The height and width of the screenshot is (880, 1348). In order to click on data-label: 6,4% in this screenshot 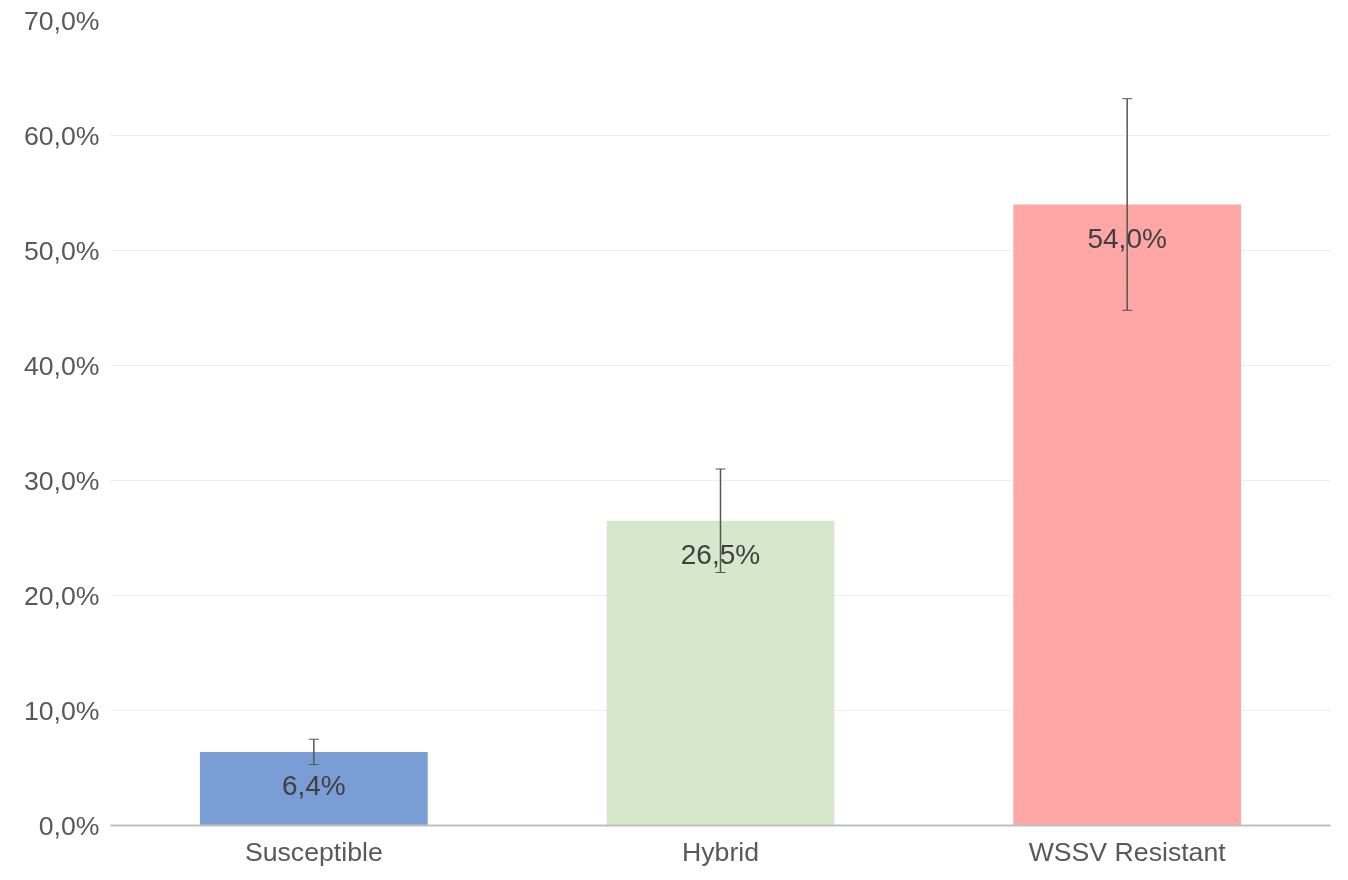, I will do `click(313, 785)`.